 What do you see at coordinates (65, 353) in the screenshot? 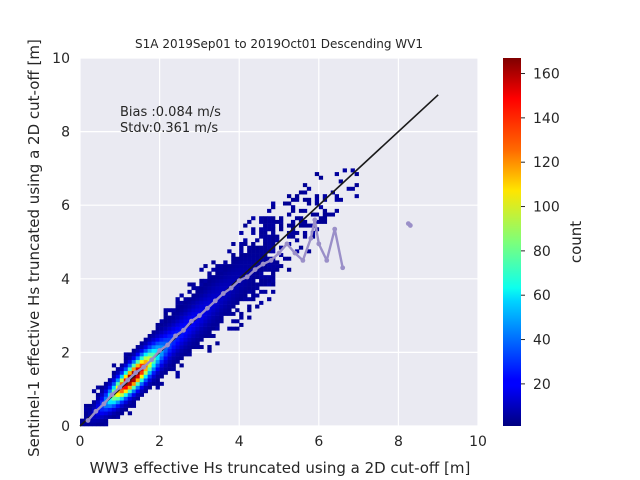
I see `y-tick-label: 2` at bounding box center [65, 353].